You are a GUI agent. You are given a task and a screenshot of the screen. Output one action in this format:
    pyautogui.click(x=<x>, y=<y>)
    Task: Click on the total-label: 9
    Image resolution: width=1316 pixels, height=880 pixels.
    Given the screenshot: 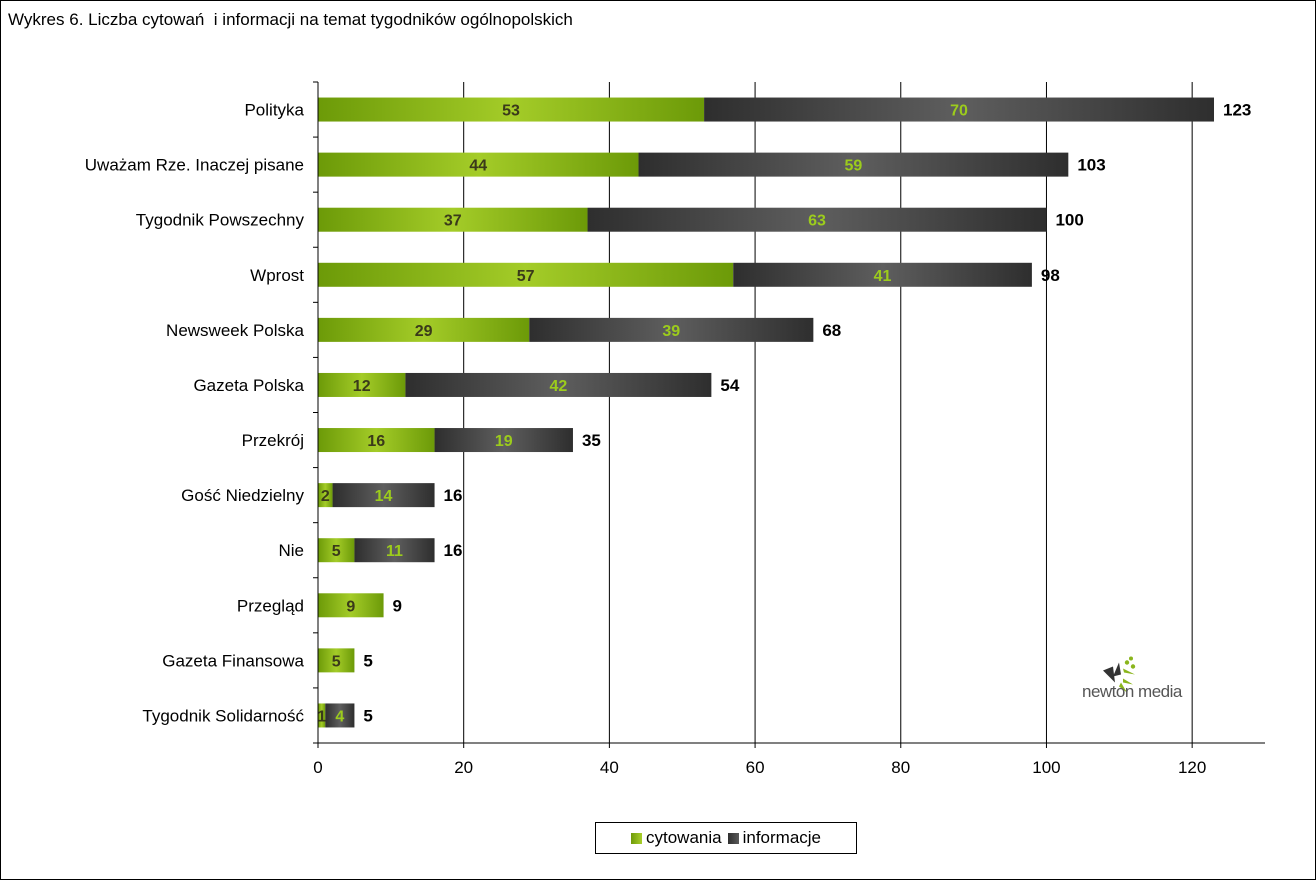 What is the action you would take?
    pyautogui.click(x=397, y=605)
    